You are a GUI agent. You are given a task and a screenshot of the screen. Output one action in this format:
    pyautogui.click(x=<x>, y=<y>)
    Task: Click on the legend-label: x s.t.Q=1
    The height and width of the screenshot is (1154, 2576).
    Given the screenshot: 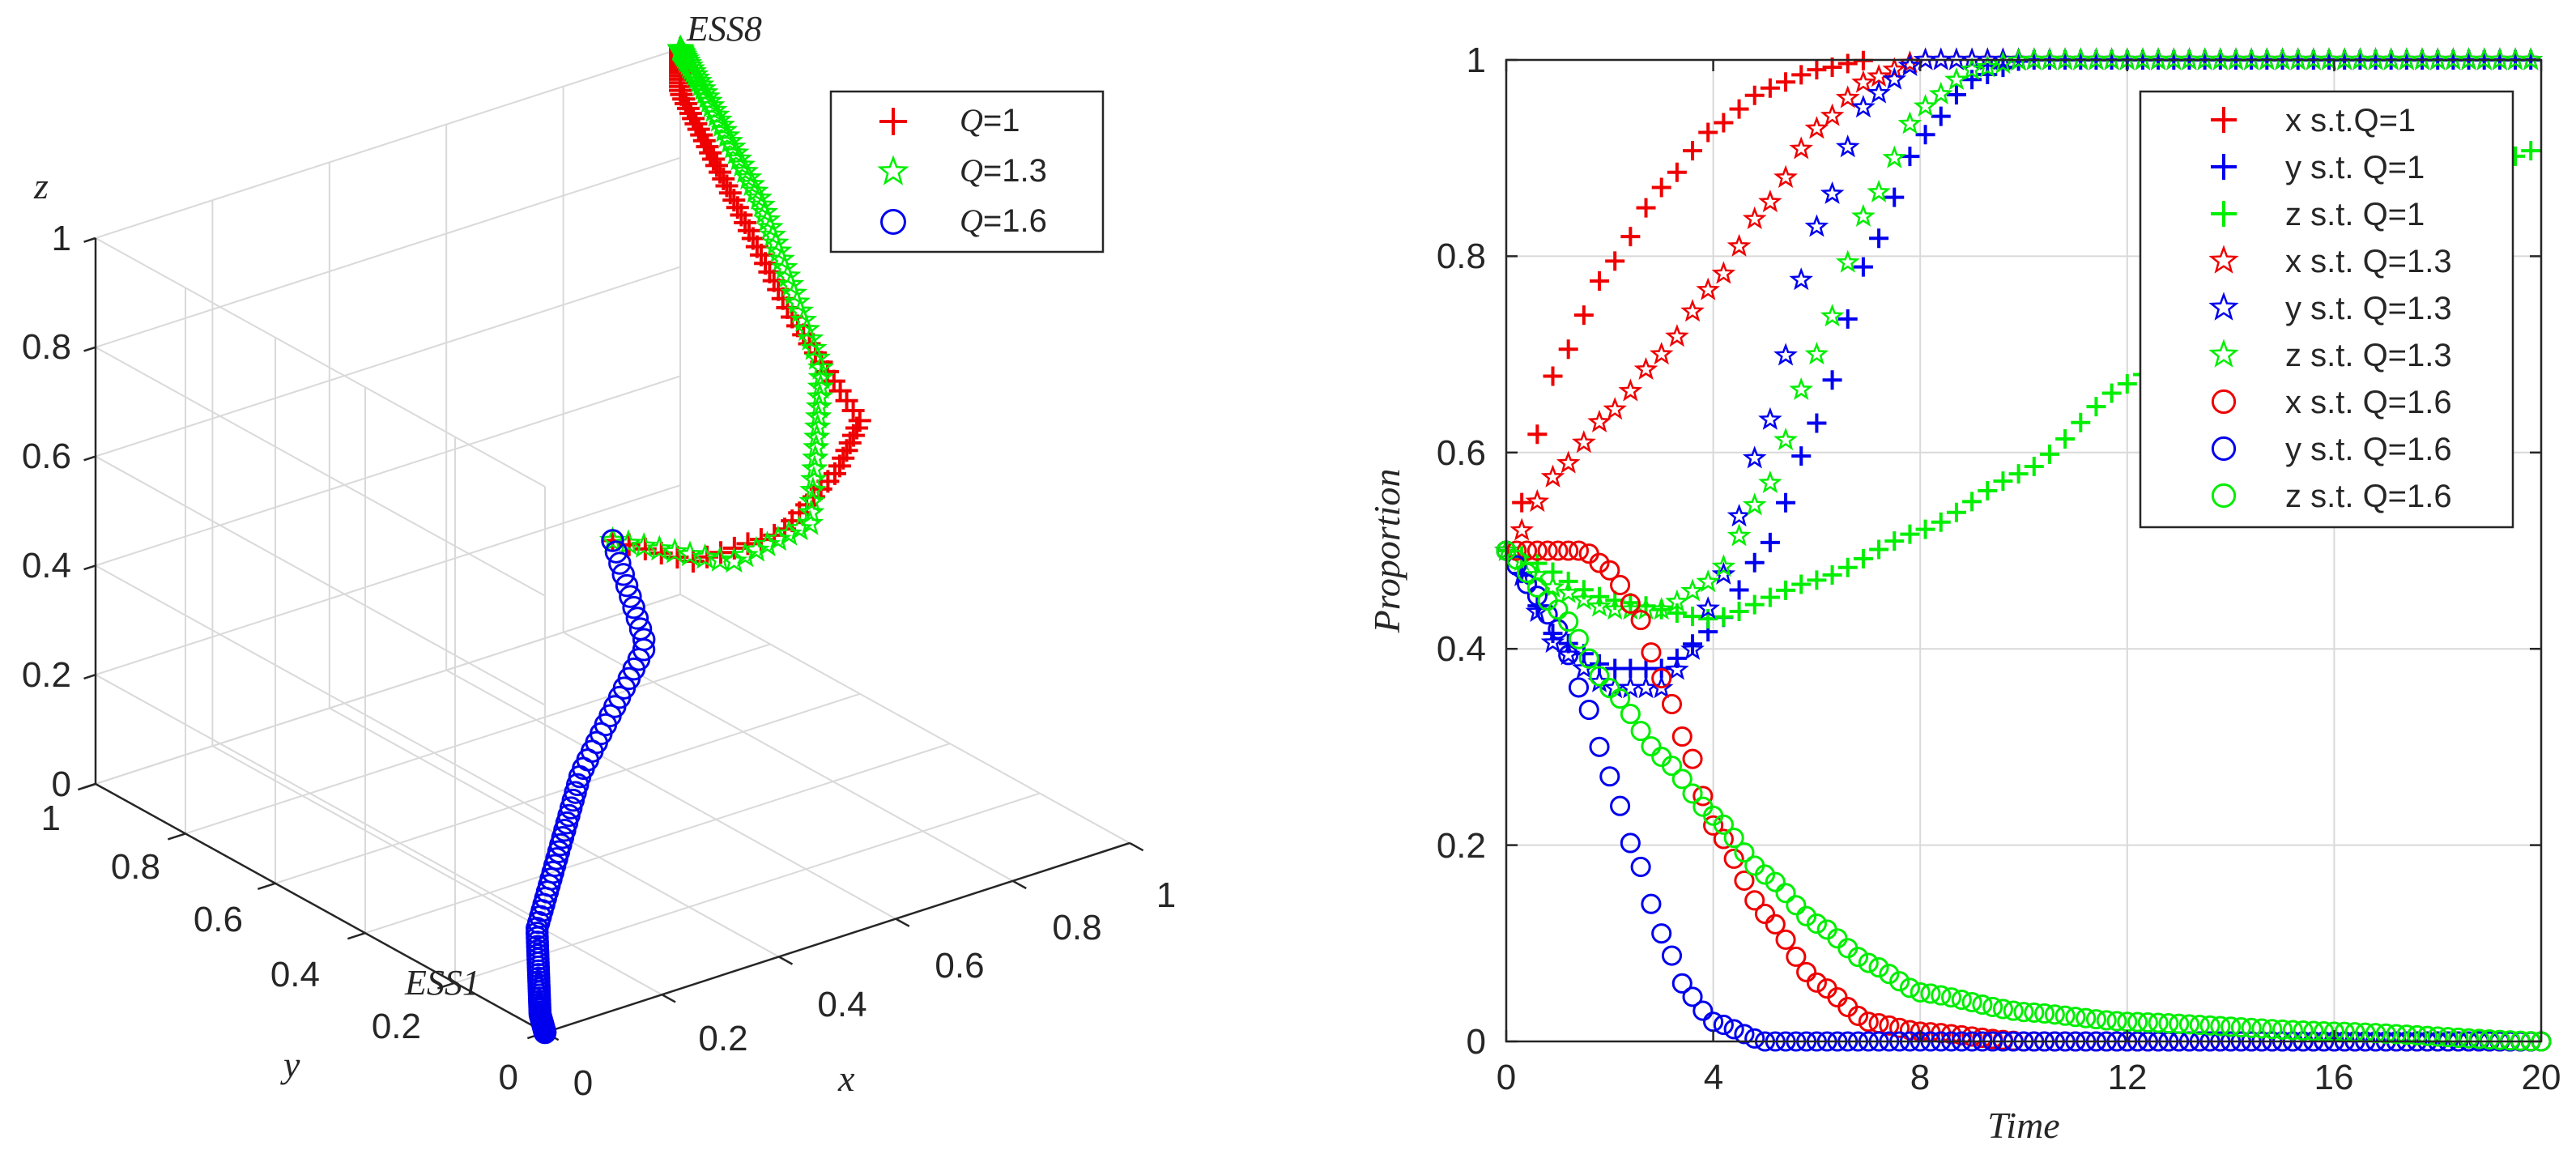 What is the action you would take?
    pyautogui.click(x=2350, y=120)
    